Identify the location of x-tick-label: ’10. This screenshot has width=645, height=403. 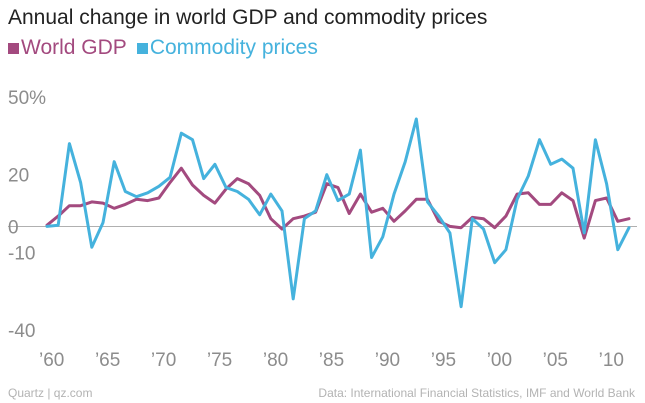
(611, 360).